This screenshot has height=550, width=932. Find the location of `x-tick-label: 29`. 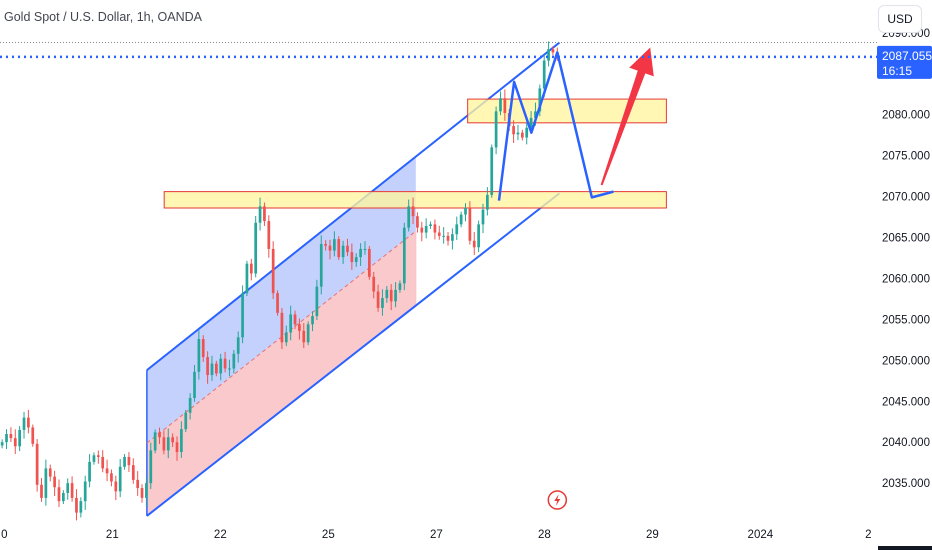

x-tick-label: 29 is located at coordinates (652, 535).